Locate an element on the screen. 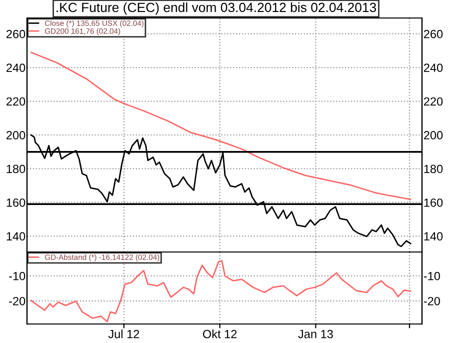 This screenshot has height=343, width=450. y-tick-label: -10 is located at coordinates (17, 276).